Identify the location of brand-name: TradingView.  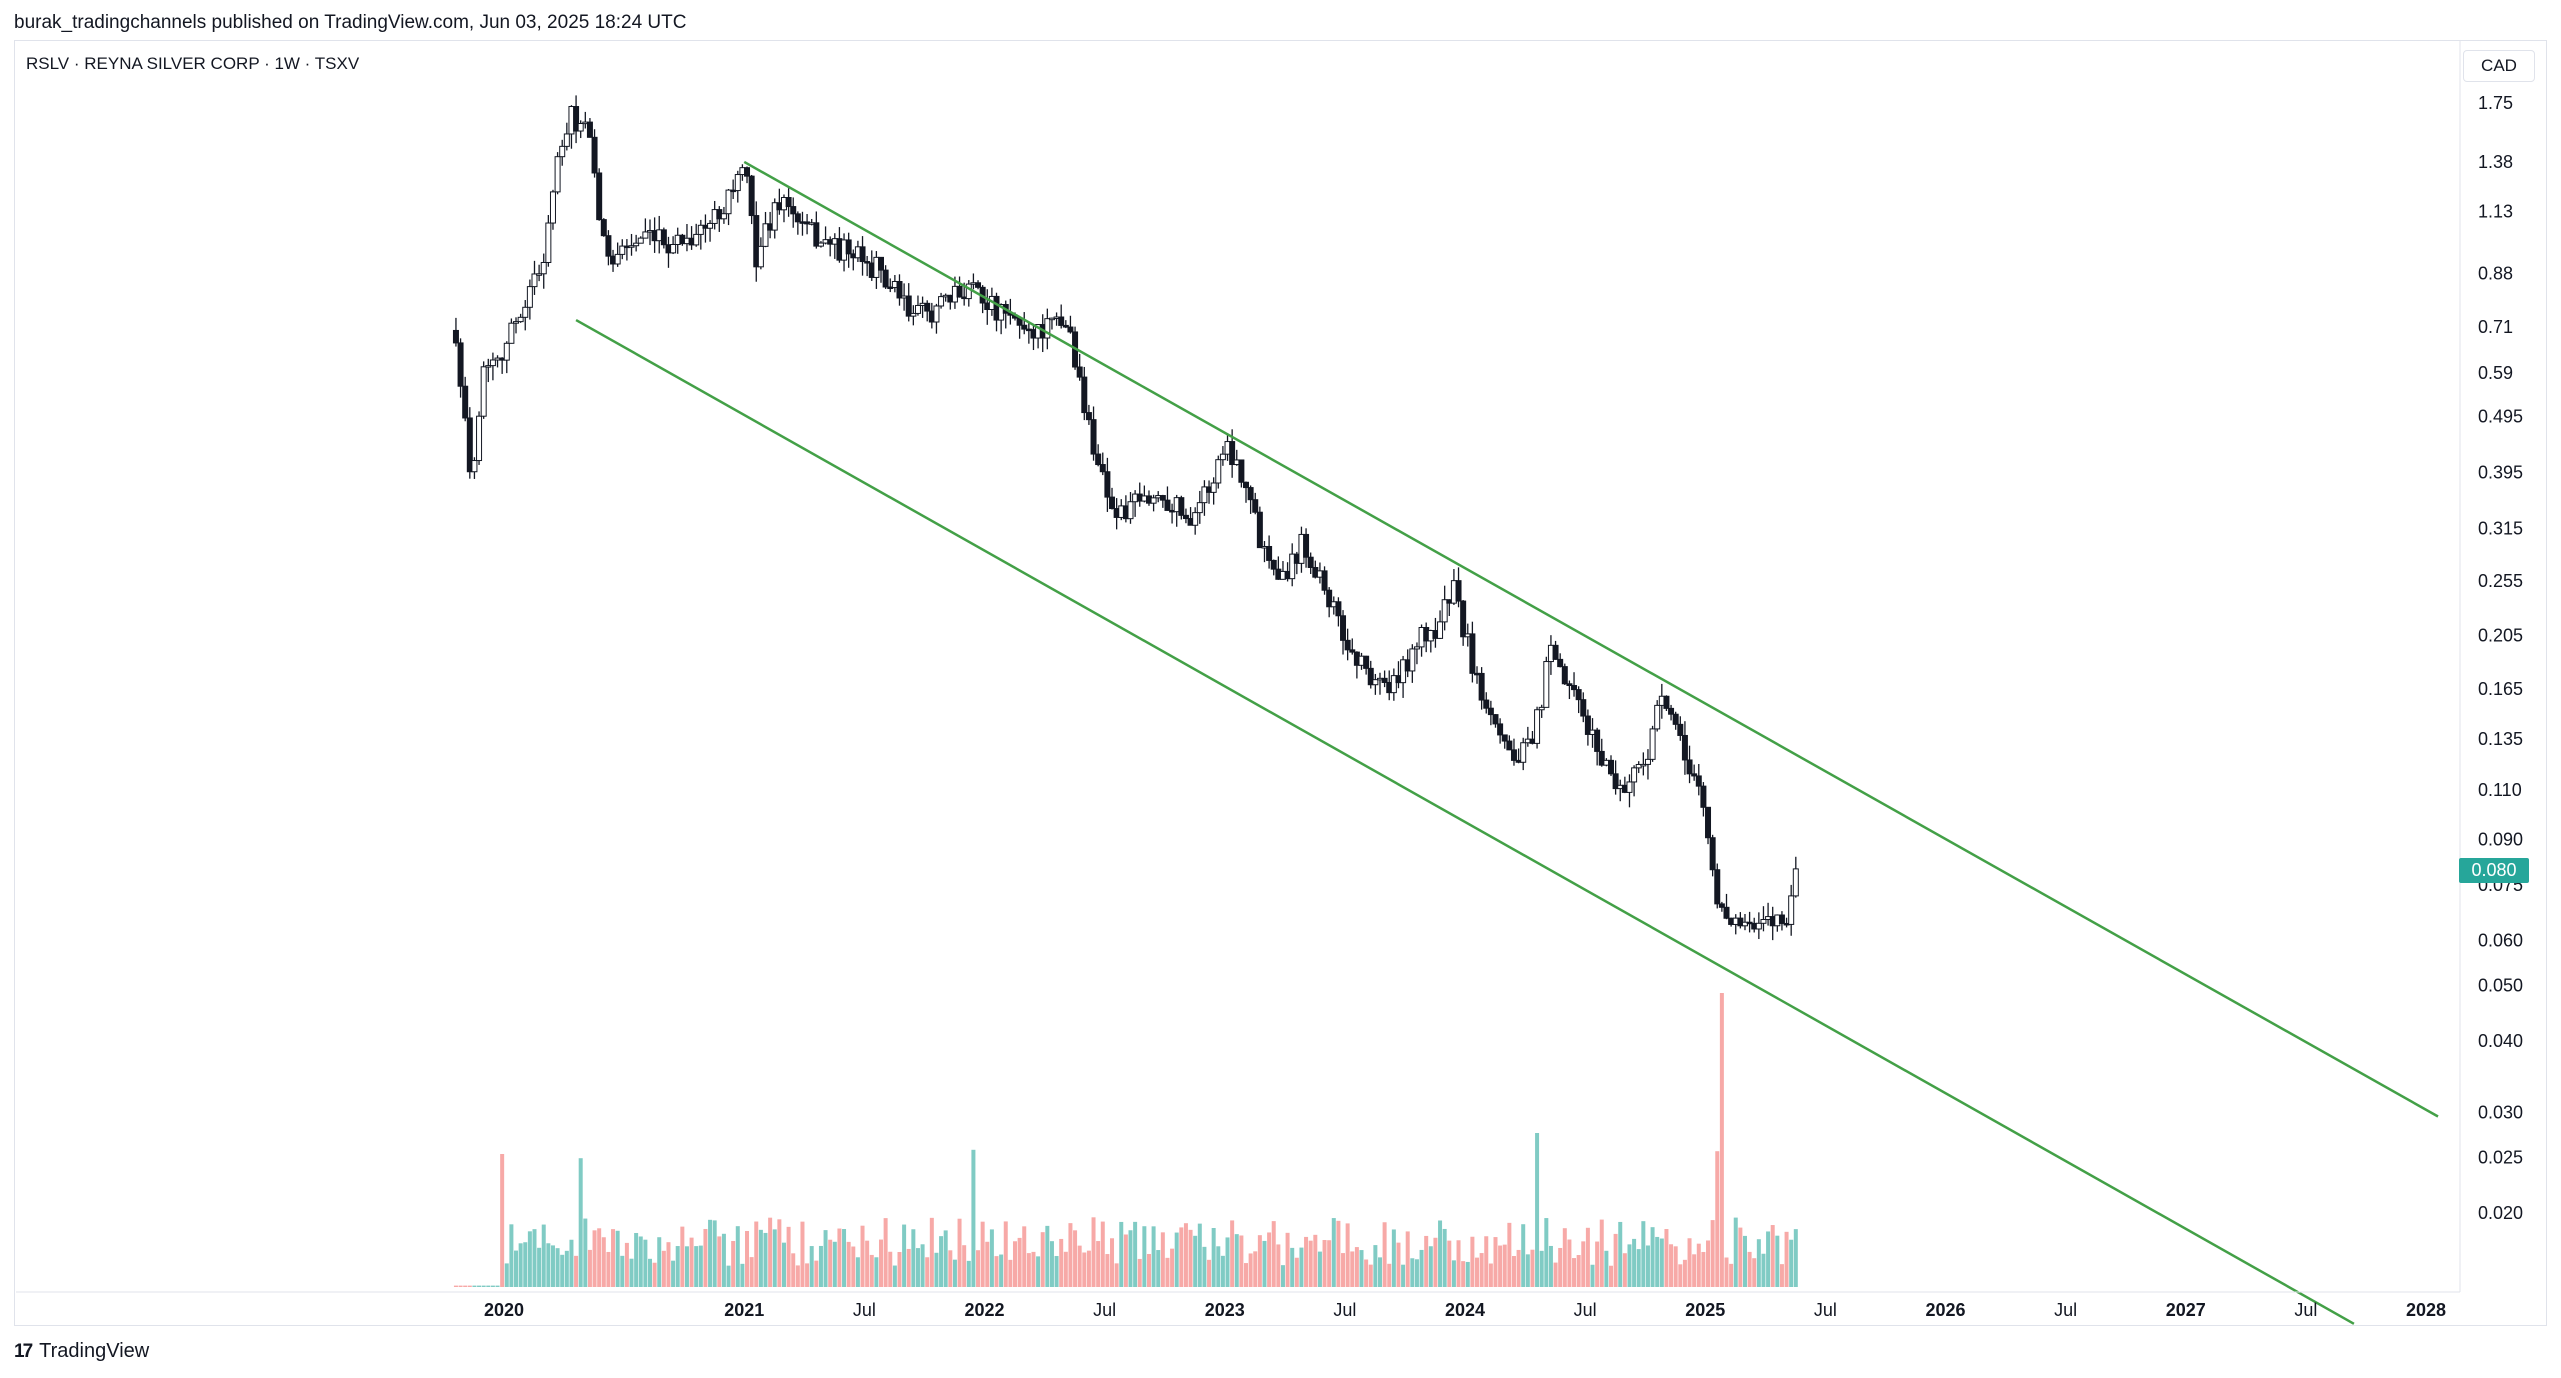
(94, 1351).